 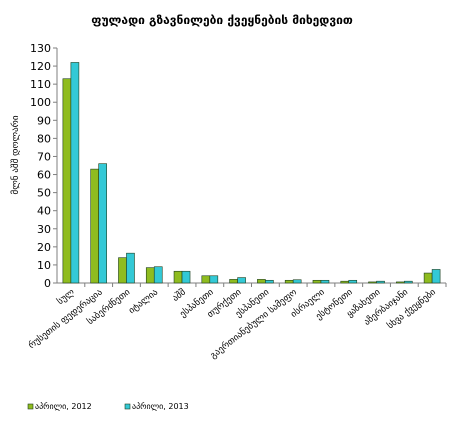 What do you see at coordinates (44, 247) in the screenshot?
I see `y-tick-label: 20` at bounding box center [44, 247].